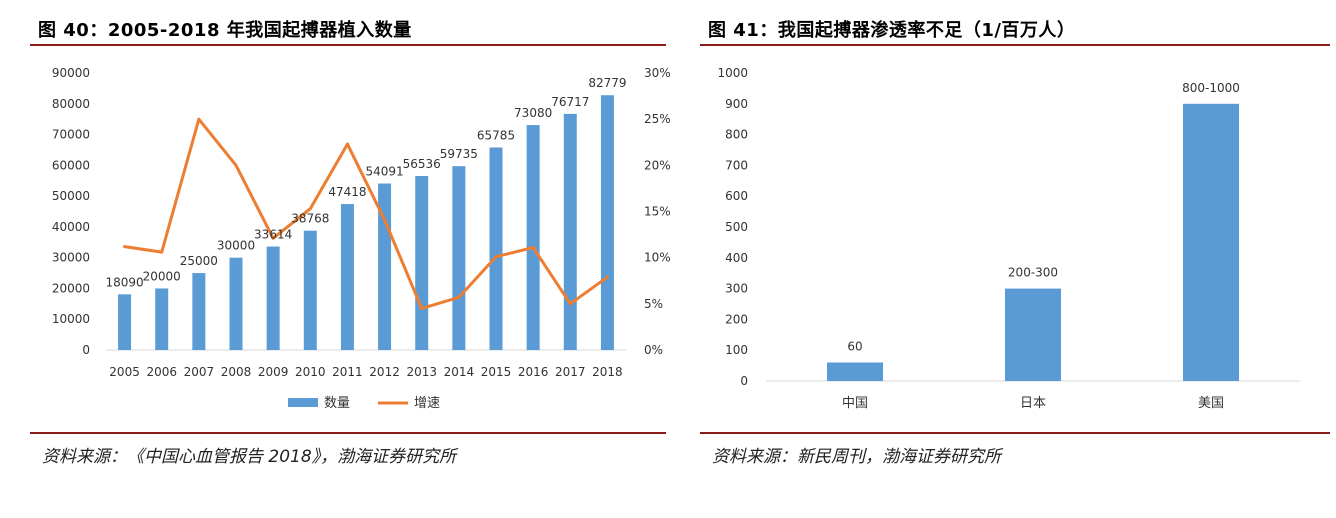 The image size is (1336, 518). I want to click on line-growth-series, so click(366, 213).